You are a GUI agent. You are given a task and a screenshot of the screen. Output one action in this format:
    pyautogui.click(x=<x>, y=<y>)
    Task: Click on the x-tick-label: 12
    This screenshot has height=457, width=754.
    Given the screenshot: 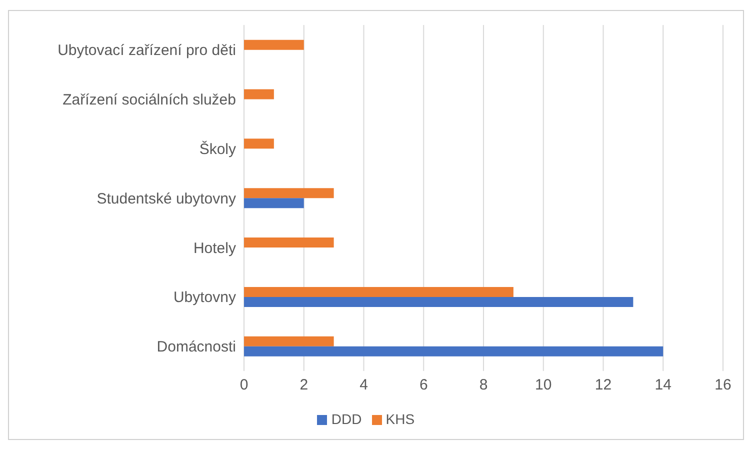 What is the action you would take?
    pyautogui.click(x=603, y=385)
    